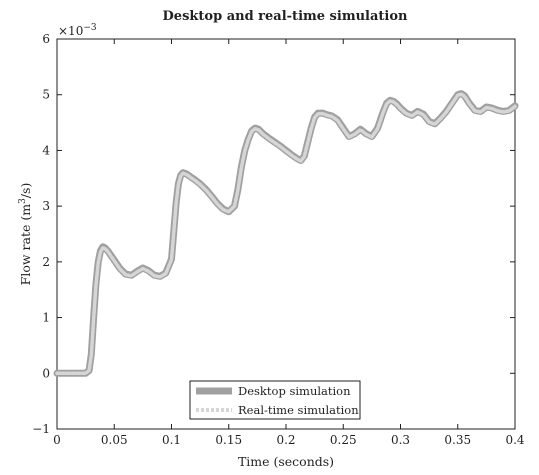  What do you see at coordinates (46, 206) in the screenshot?
I see `y-tick-label: 3` at bounding box center [46, 206].